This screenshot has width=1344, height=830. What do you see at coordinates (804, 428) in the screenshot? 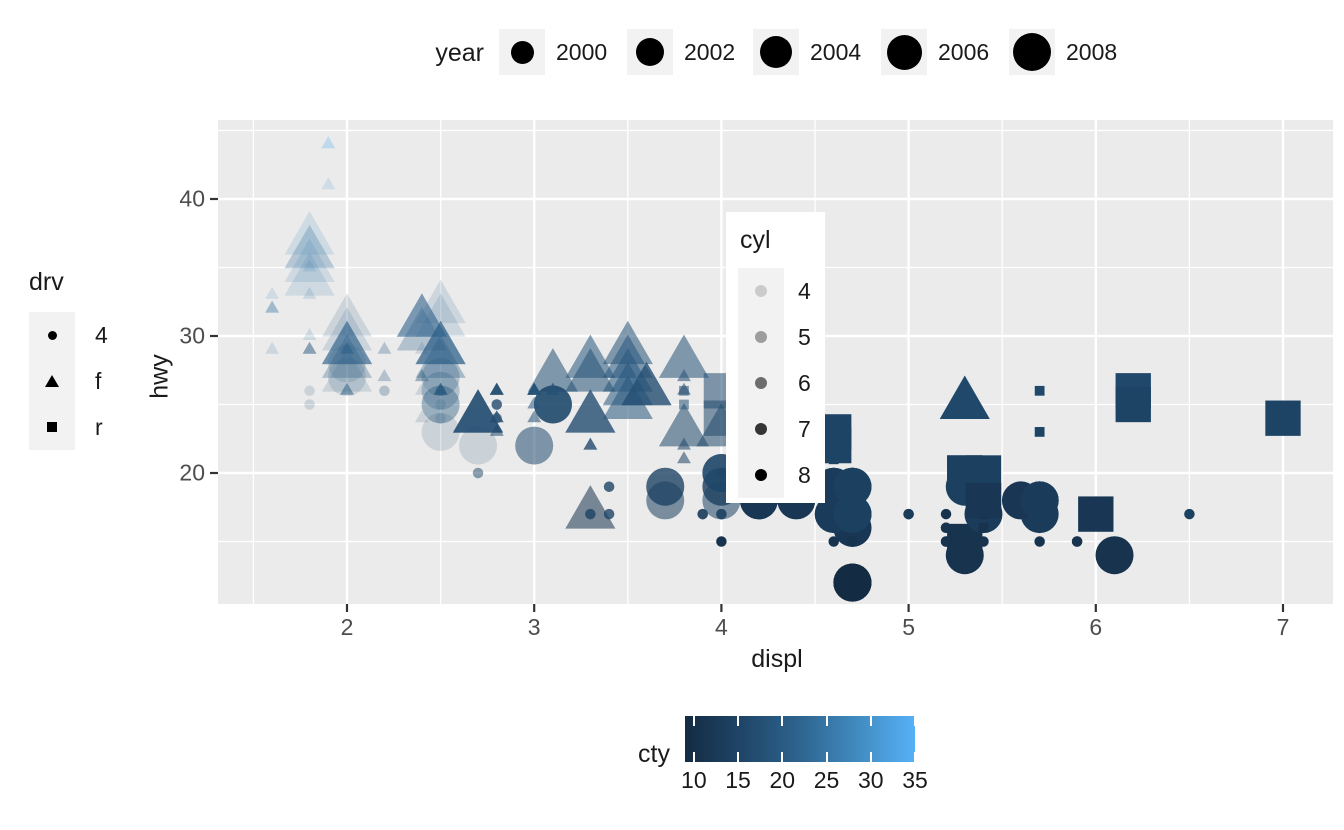
I see `cyl-legend-label: 7` at bounding box center [804, 428].